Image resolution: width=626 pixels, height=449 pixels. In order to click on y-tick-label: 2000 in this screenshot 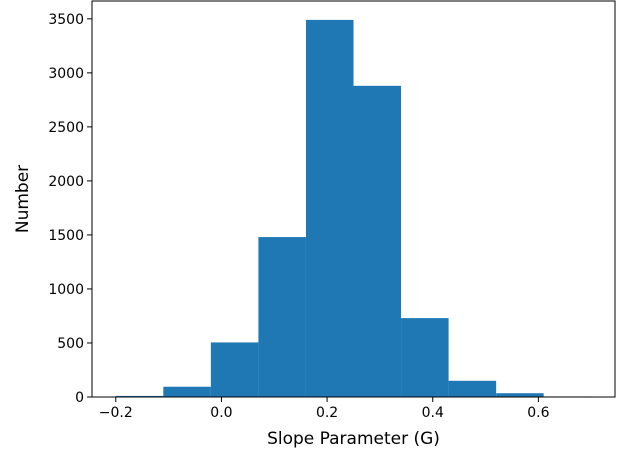, I will do `click(66, 182)`.